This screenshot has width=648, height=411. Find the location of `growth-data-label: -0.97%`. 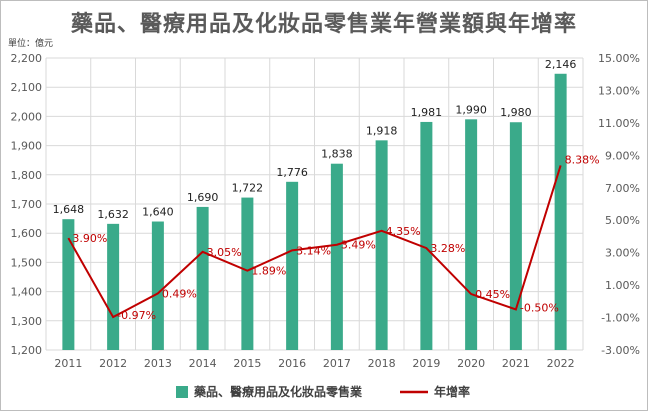

growth-data-label: -0.97% is located at coordinates (136, 315).